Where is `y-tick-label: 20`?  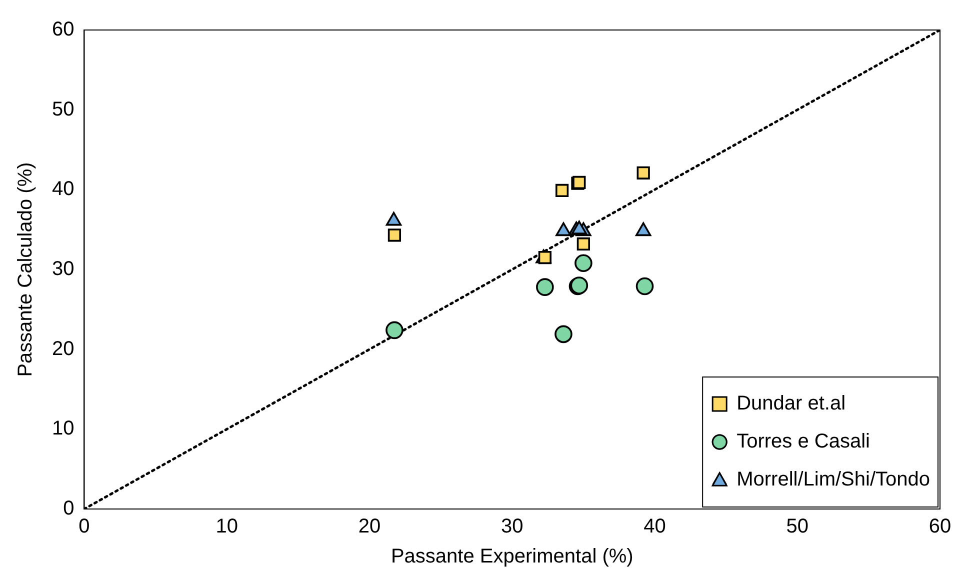
y-tick-label: 20 is located at coordinates (63, 349).